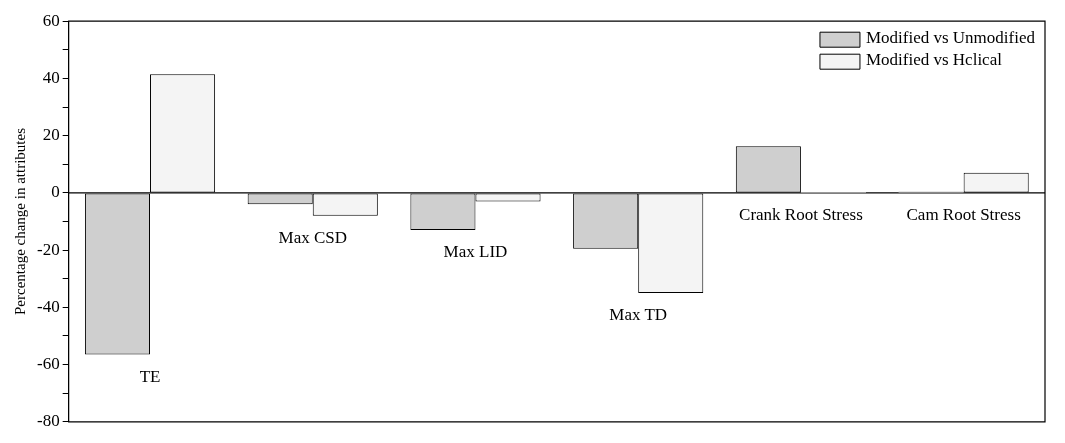 The image size is (1065, 443). Describe the element at coordinates (51, 20) in the screenshot. I see `y-tick-label: 60` at that location.